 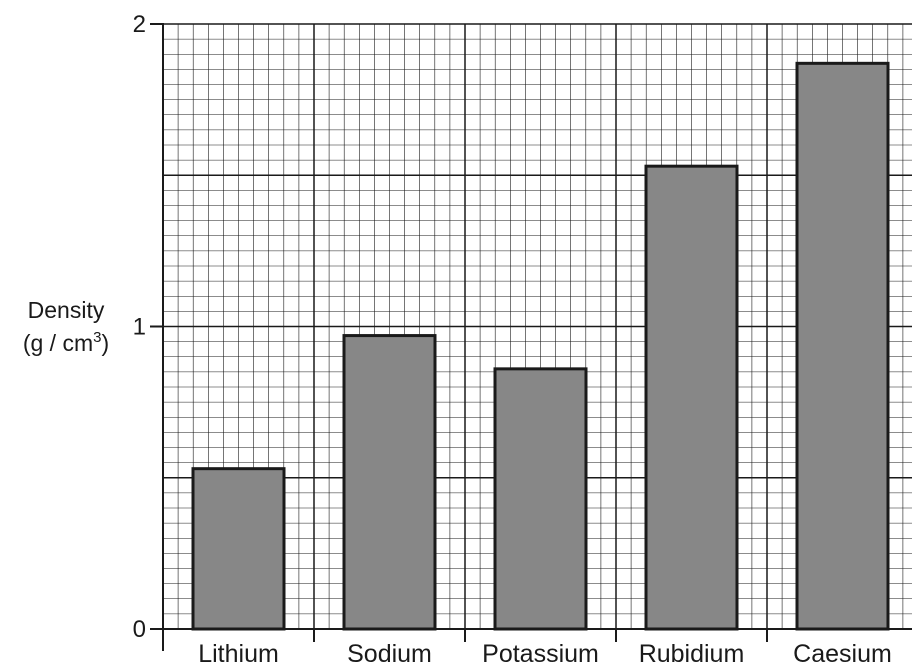 What do you see at coordinates (692, 654) in the screenshot?
I see `x-tick-label-rubidium: Rubidium` at bounding box center [692, 654].